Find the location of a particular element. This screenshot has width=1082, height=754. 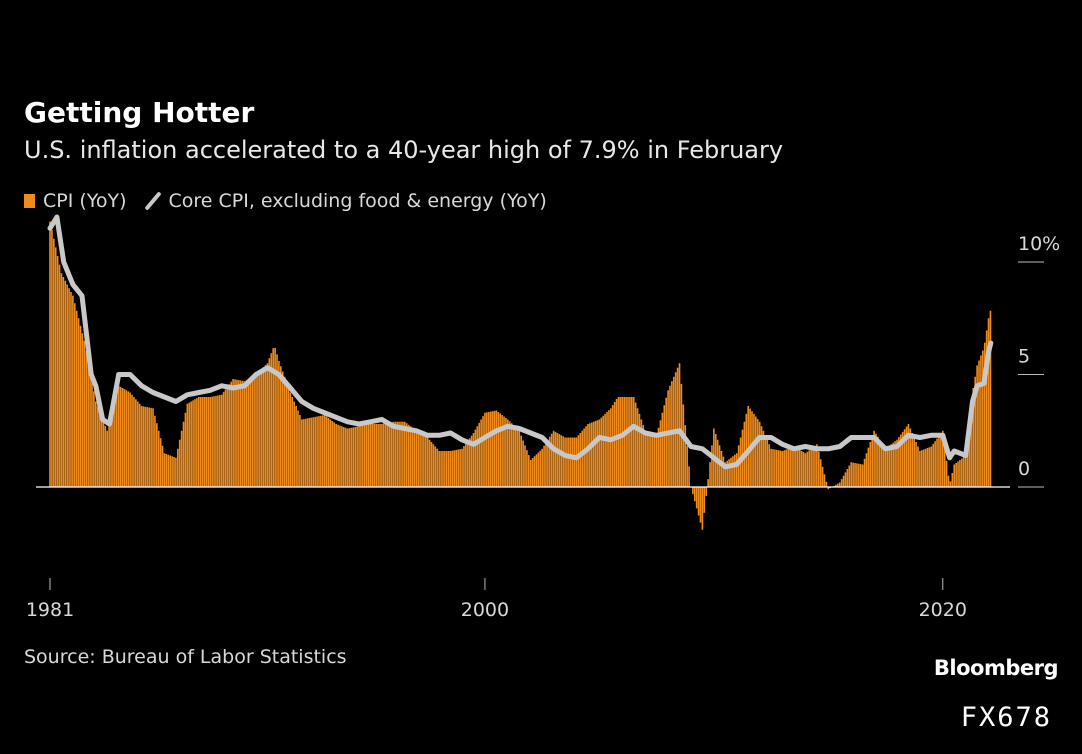

watermark: FX678 is located at coordinates (1006, 717).